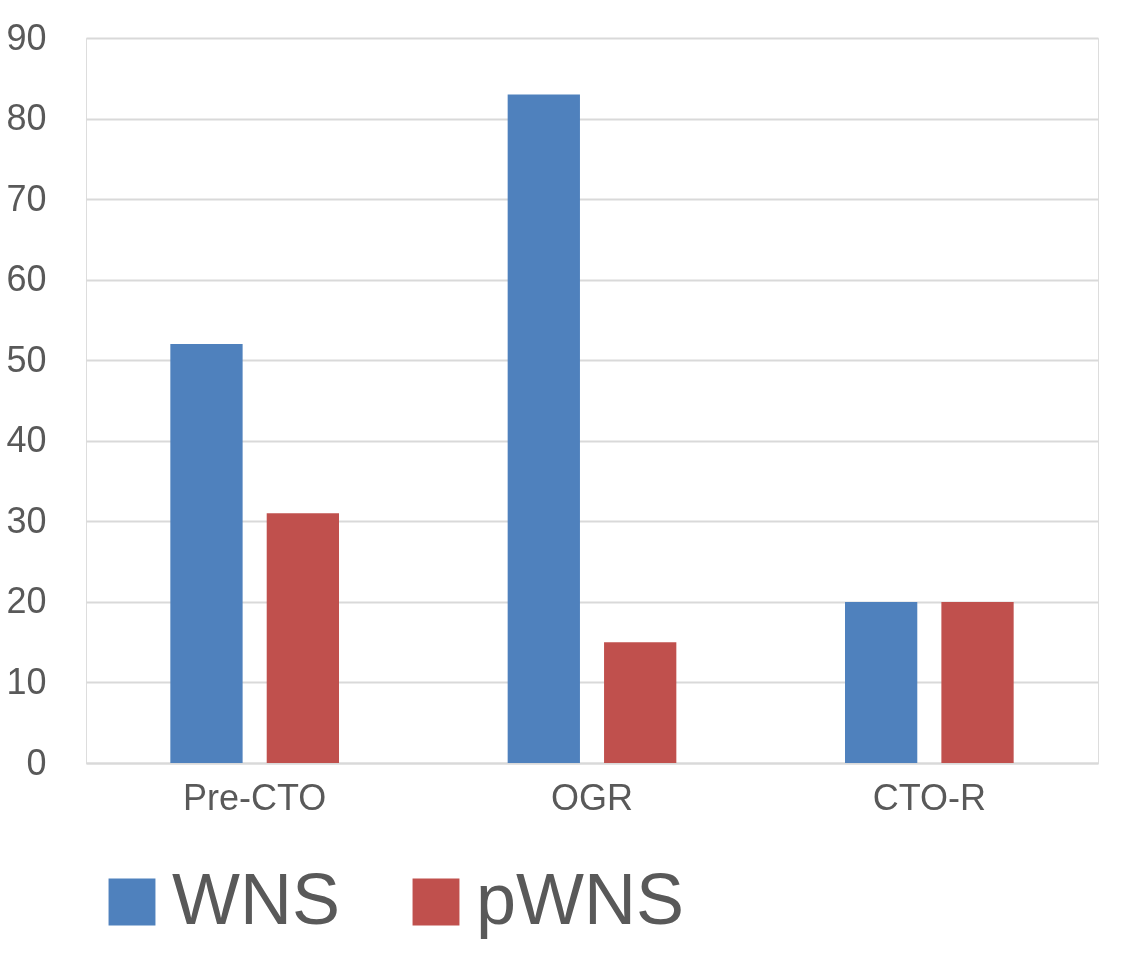 The width and height of the screenshot is (1138, 958). I want to click on y-tick-label: 0, so click(36, 762).